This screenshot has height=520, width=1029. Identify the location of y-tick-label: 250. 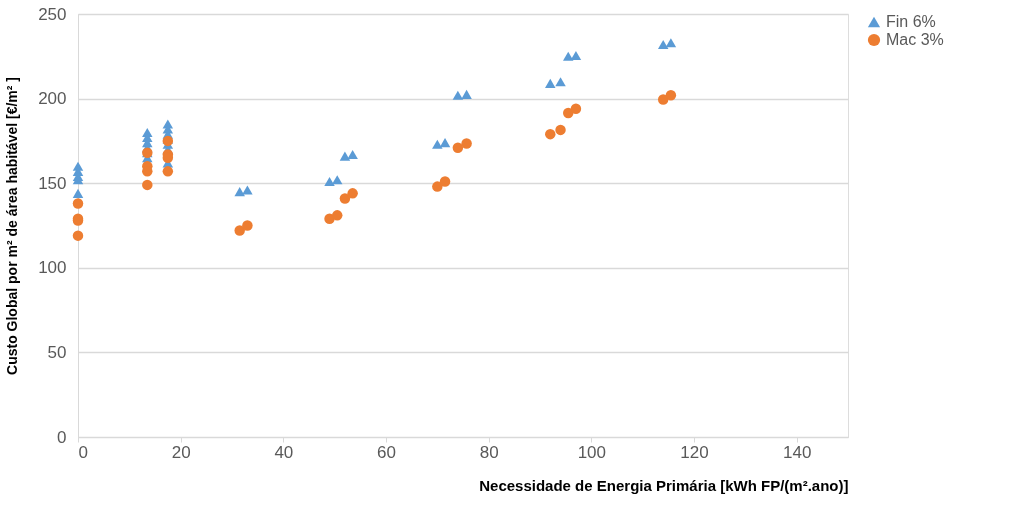
(52, 14).